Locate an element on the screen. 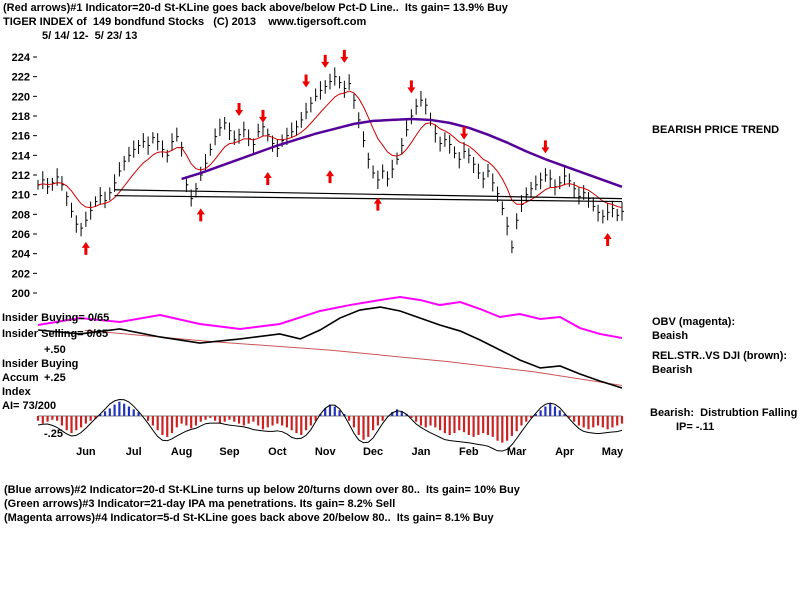 Image resolution: width=800 pixels, height=600 pixels. y-axis-tick-label: 210 is located at coordinates (21, 196).